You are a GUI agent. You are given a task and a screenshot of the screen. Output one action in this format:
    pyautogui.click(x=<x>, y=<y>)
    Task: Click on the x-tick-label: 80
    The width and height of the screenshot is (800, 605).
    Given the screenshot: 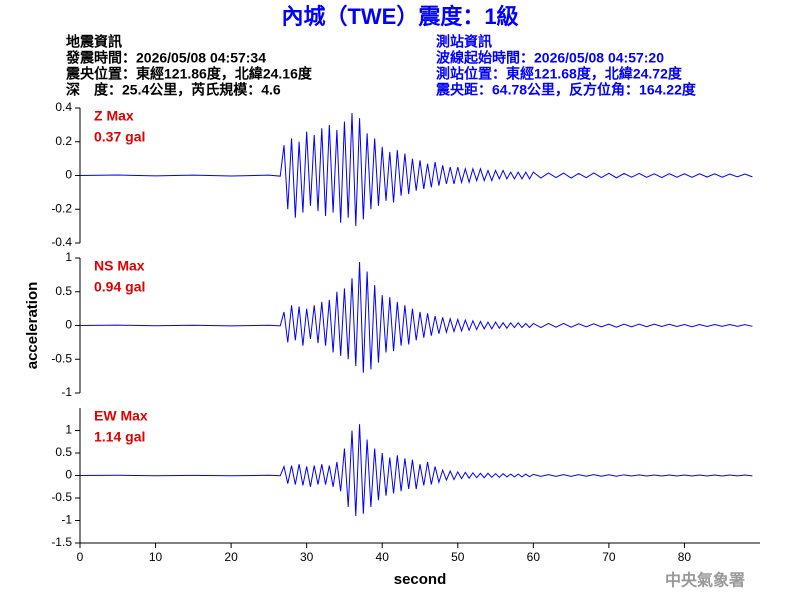 What is the action you would take?
    pyautogui.click(x=685, y=557)
    